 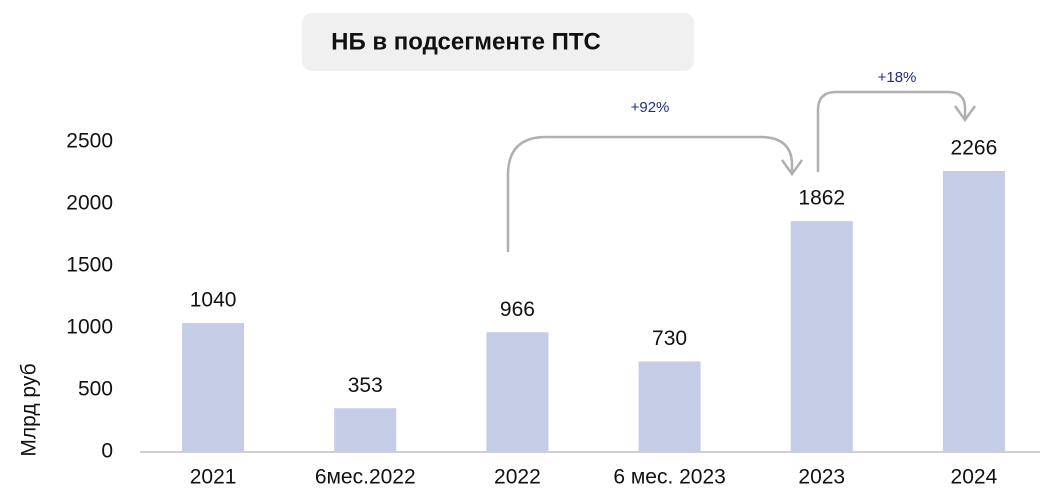 I want to click on data-label: 1862, so click(x=821, y=198).